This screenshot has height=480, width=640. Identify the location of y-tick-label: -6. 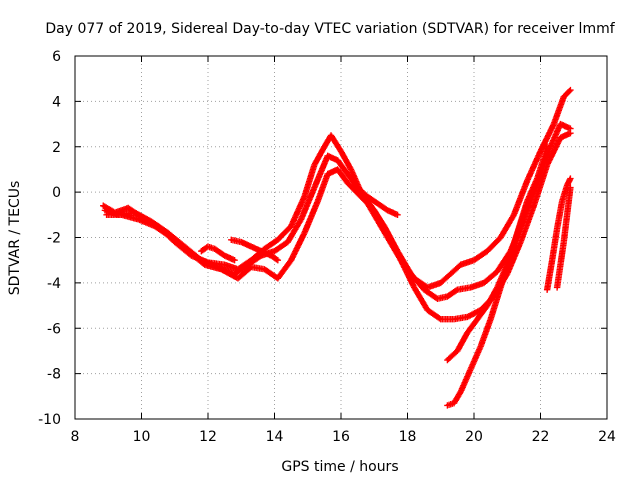
(54, 329).